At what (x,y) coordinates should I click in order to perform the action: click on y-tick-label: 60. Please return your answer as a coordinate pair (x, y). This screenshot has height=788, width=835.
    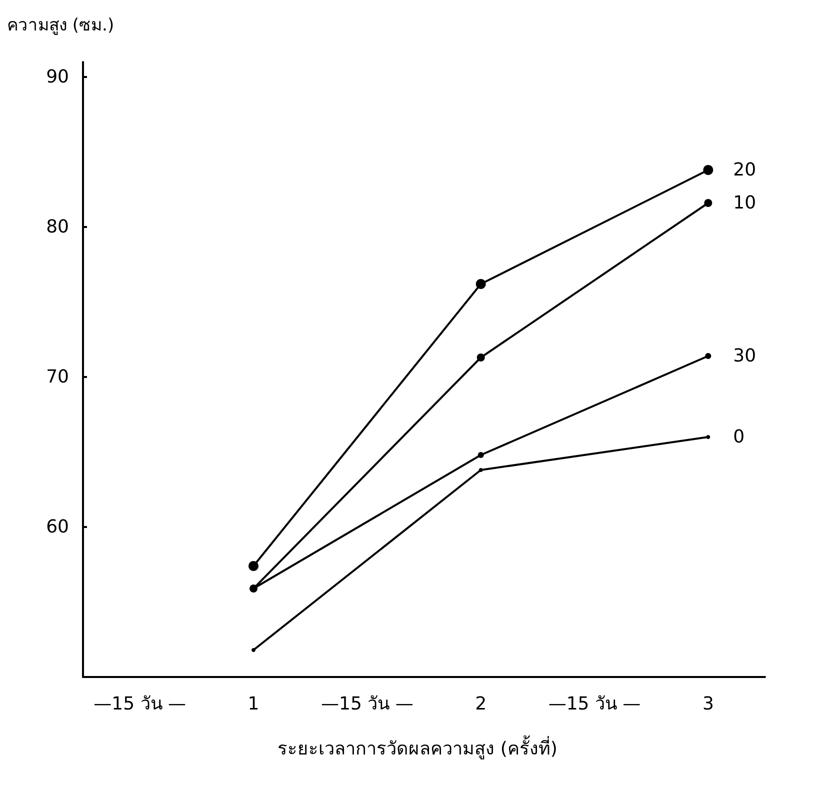
    Looking at the image, I should click on (57, 527).